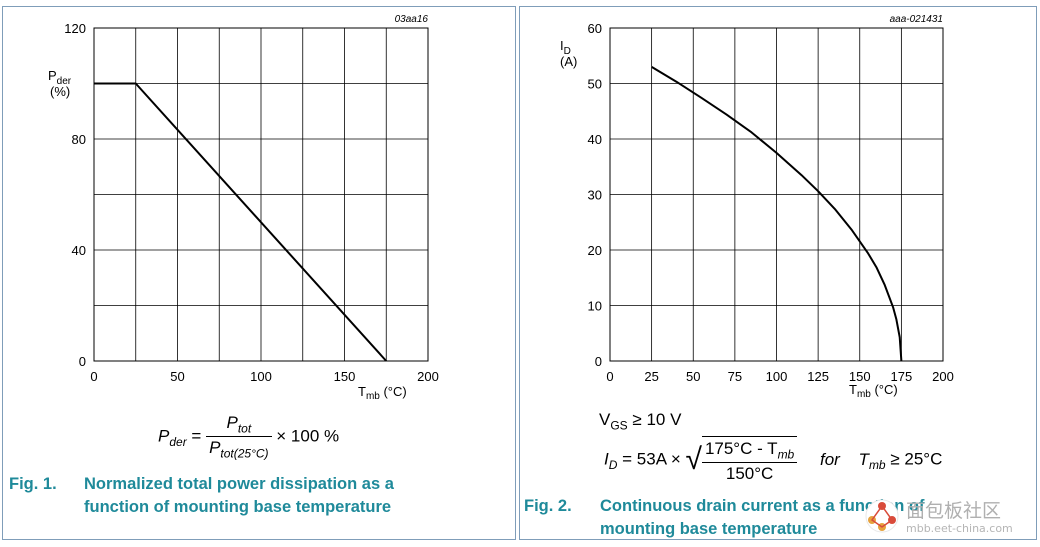 The height and width of the screenshot is (547, 1040). Describe the element at coordinates (60, 77) in the screenshot. I see `y-axis-label: Pder` at that location.